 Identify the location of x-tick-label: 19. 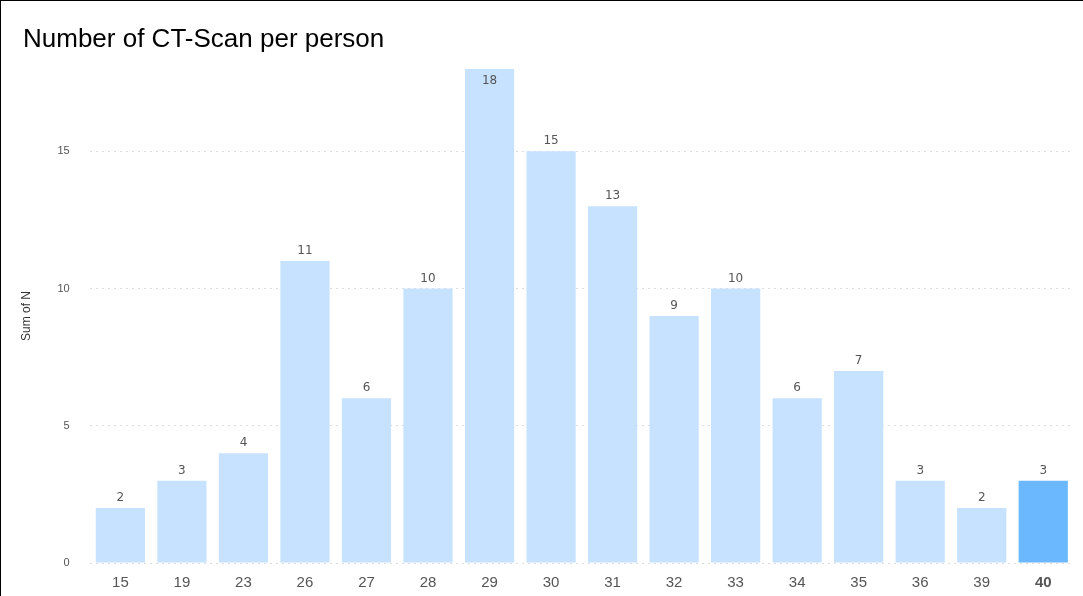
(182, 582).